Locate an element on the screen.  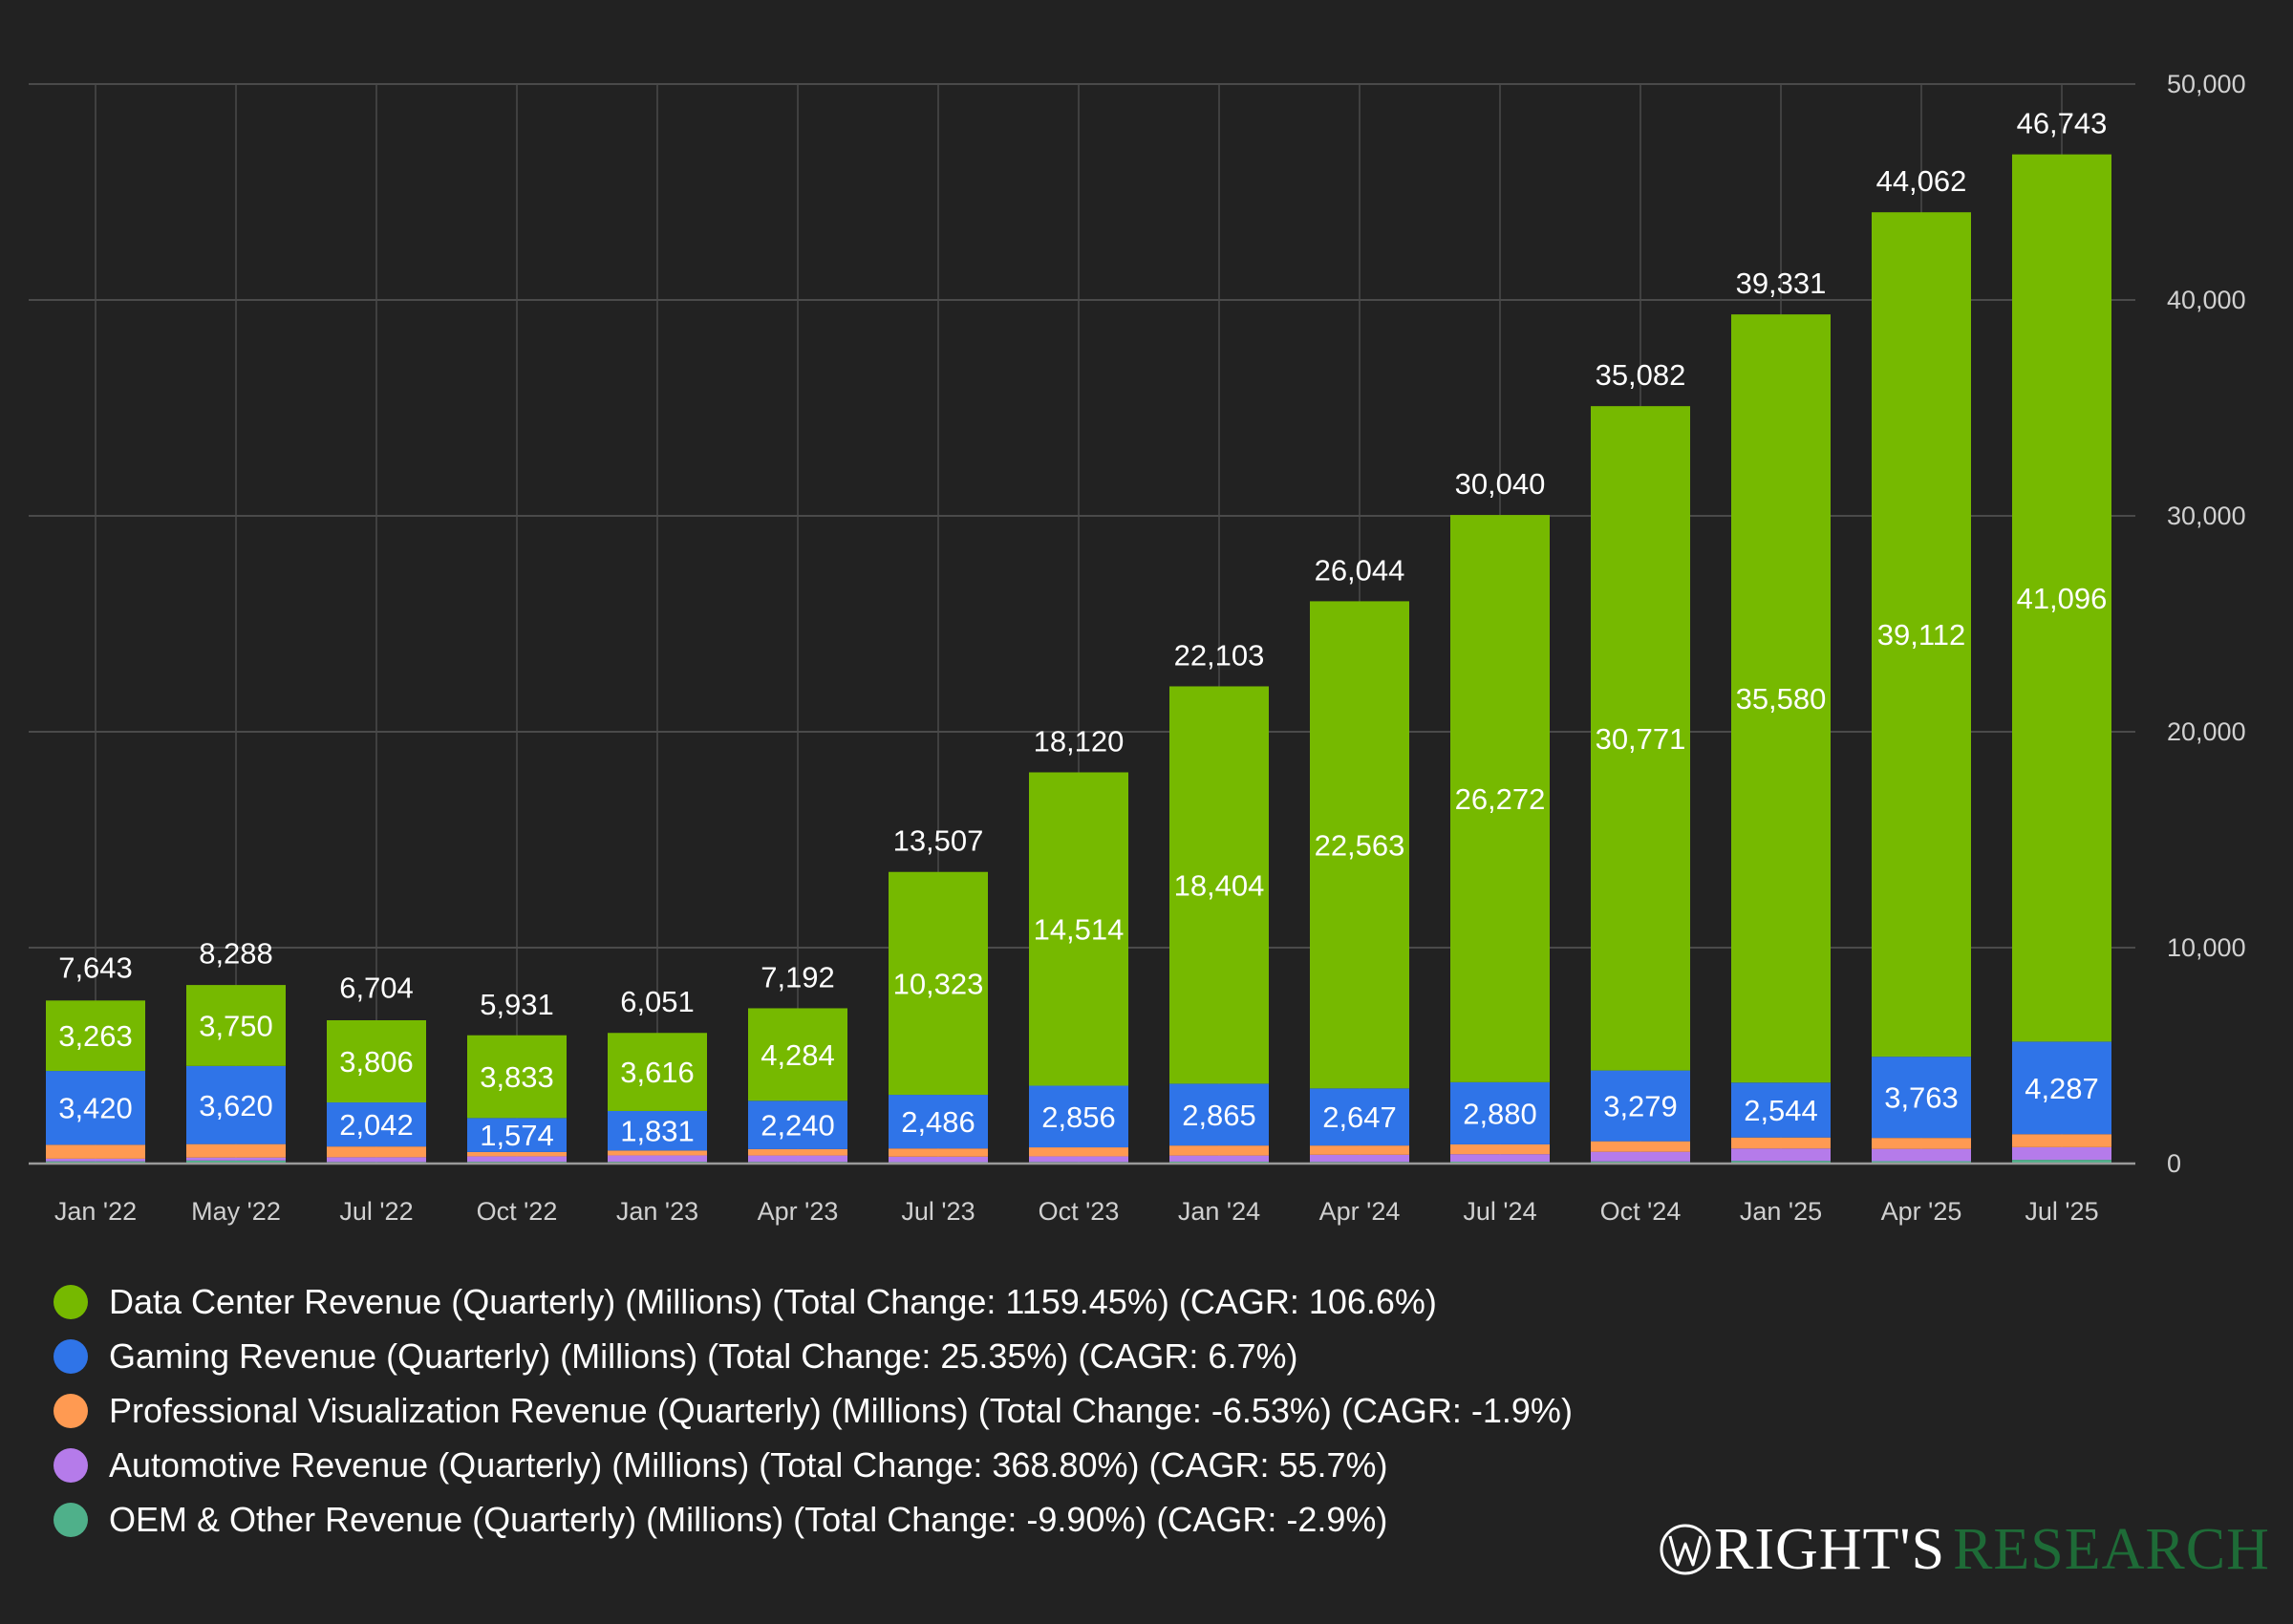
bar-value-label: 3,620 is located at coordinates (236, 1106).